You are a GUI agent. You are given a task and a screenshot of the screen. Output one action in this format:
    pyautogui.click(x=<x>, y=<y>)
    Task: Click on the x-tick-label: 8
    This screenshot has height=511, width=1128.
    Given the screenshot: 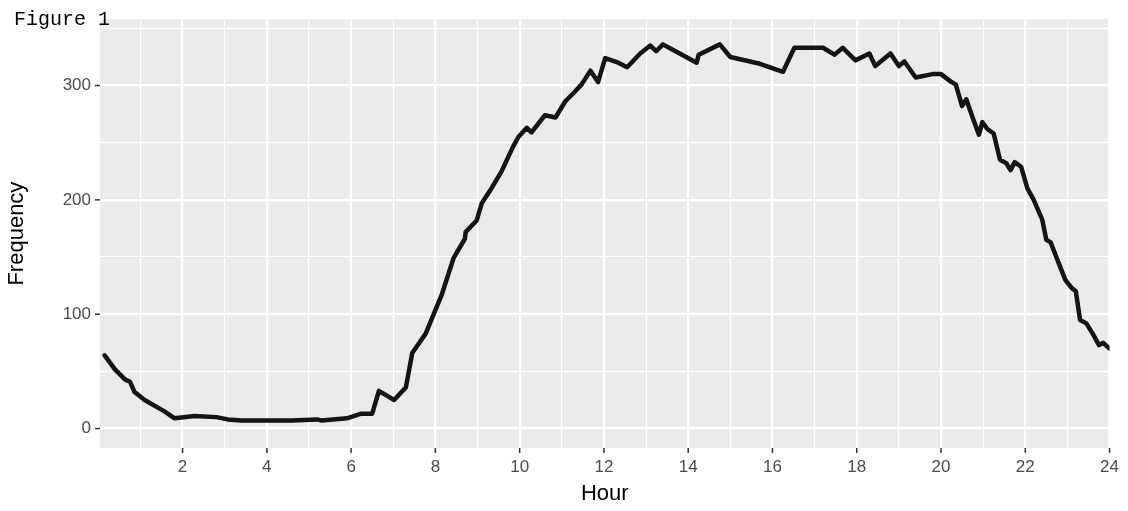 What is the action you would take?
    pyautogui.click(x=435, y=466)
    